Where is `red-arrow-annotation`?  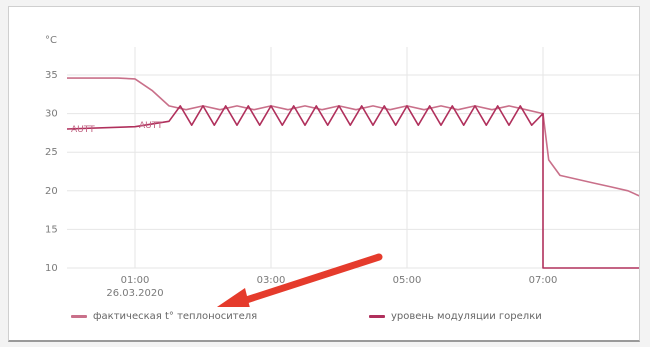
red-arrow-annotation is located at coordinates (299, 280).